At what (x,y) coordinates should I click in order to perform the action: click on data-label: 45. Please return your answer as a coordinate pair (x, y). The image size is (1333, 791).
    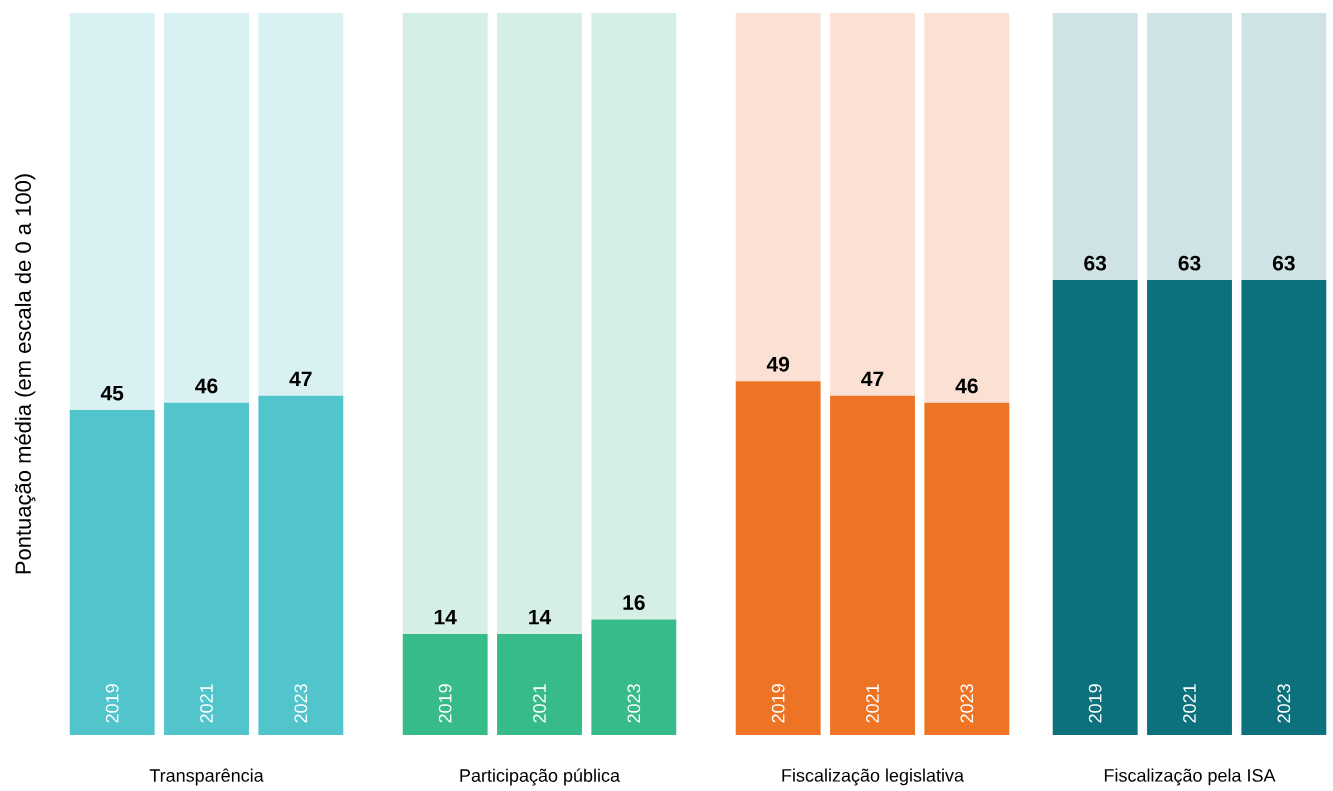
    Looking at the image, I should click on (112, 393).